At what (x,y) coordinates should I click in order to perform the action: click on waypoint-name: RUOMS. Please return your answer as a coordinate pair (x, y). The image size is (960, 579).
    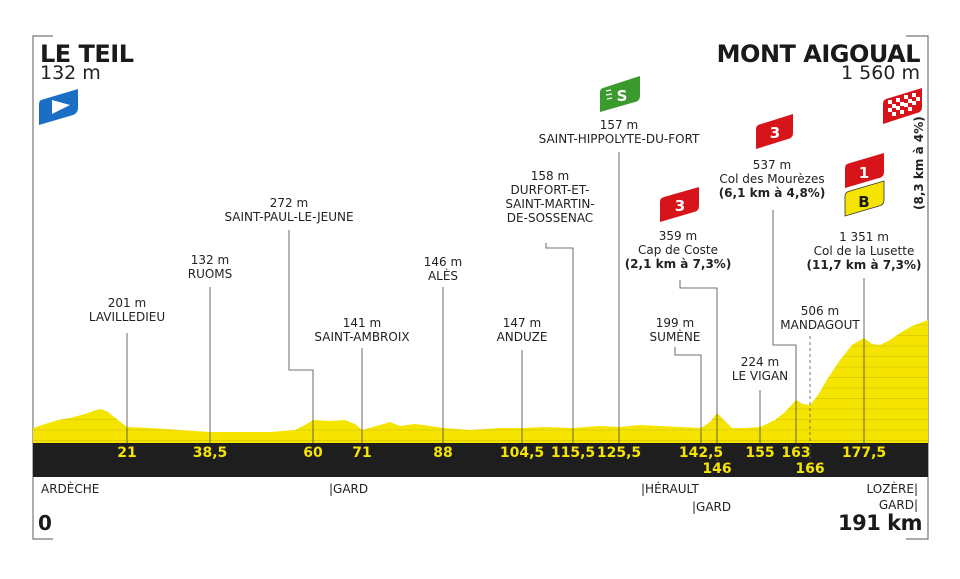
    Looking at the image, I should click on (210, 274).